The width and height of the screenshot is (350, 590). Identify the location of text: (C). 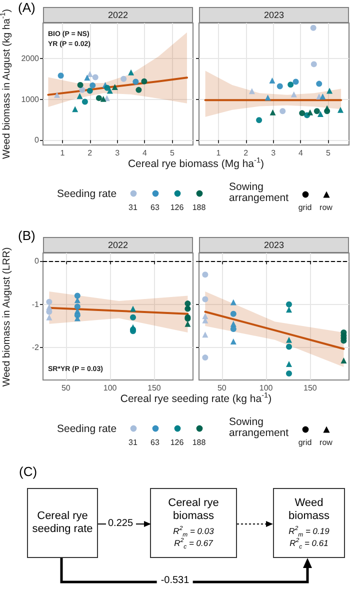
(28, 471).